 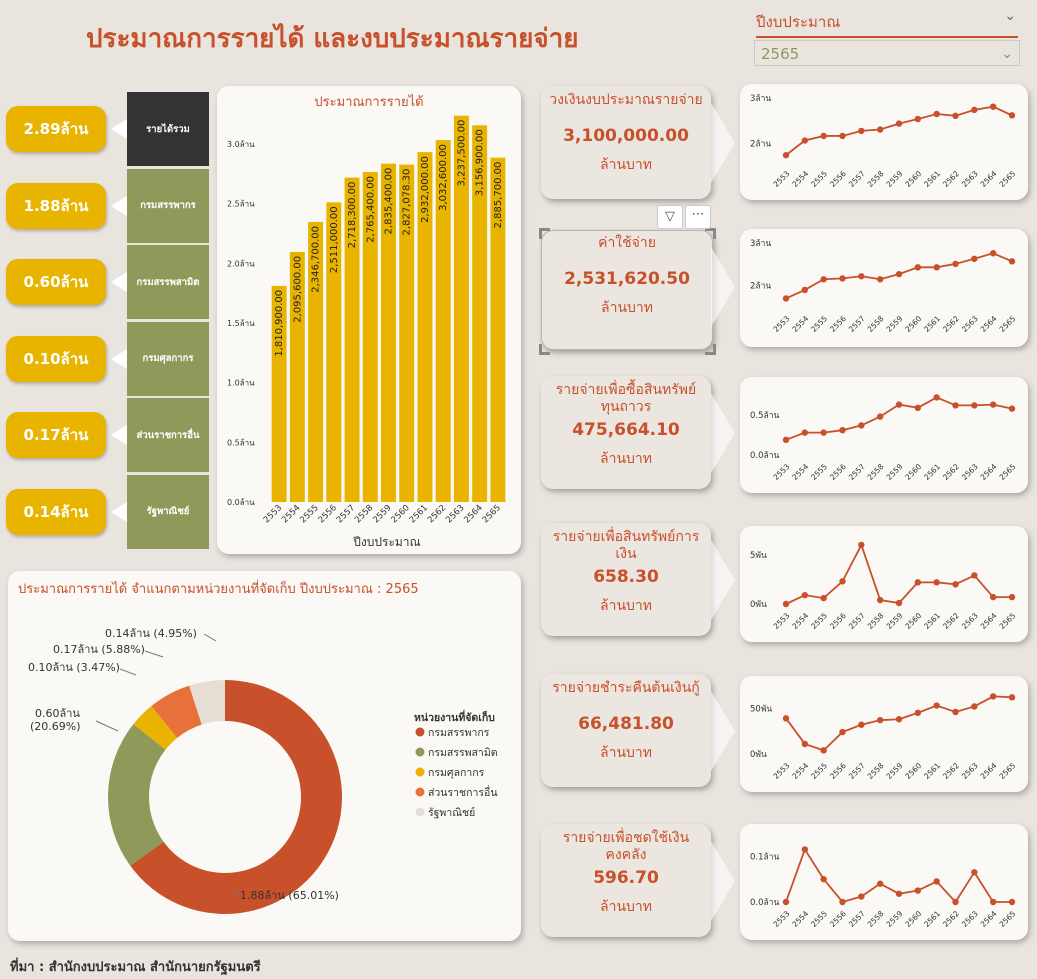 I want to click on revenue-value-pill: 2.89ล้าน, so click(x=56, y=129).